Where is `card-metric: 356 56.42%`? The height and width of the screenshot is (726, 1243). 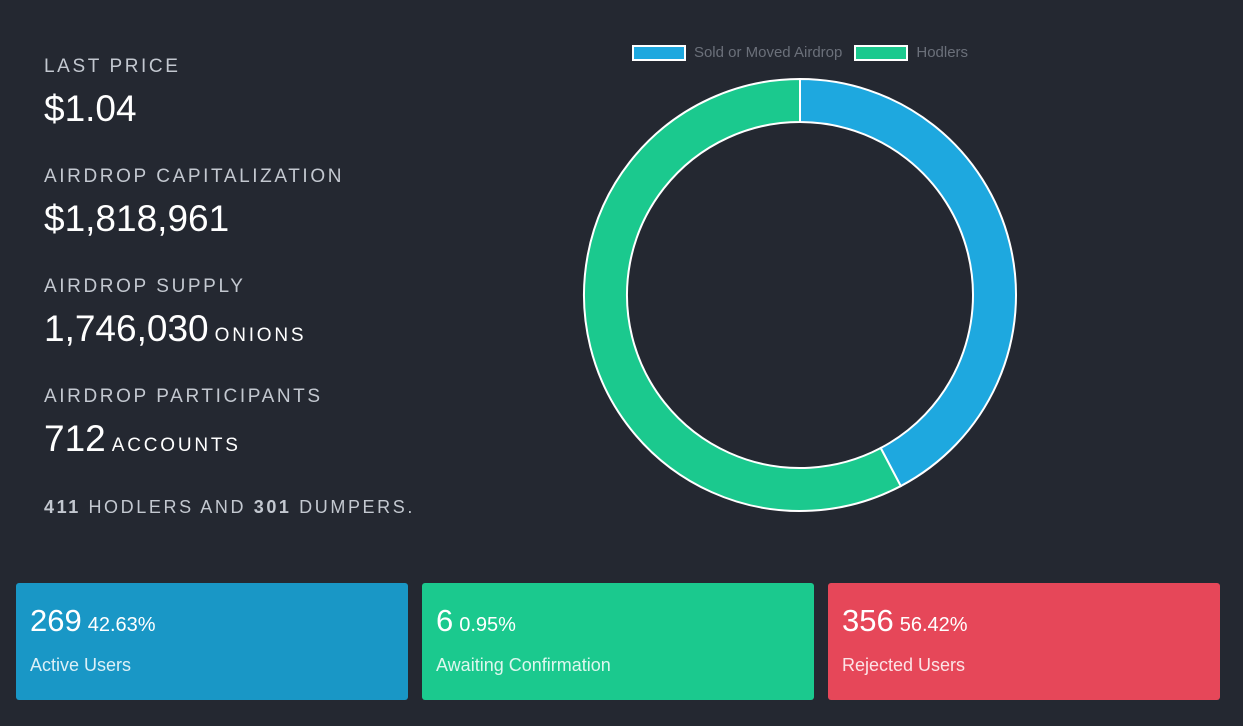 card-metric: 356 56.42% is located at coordinates (1024, 621).